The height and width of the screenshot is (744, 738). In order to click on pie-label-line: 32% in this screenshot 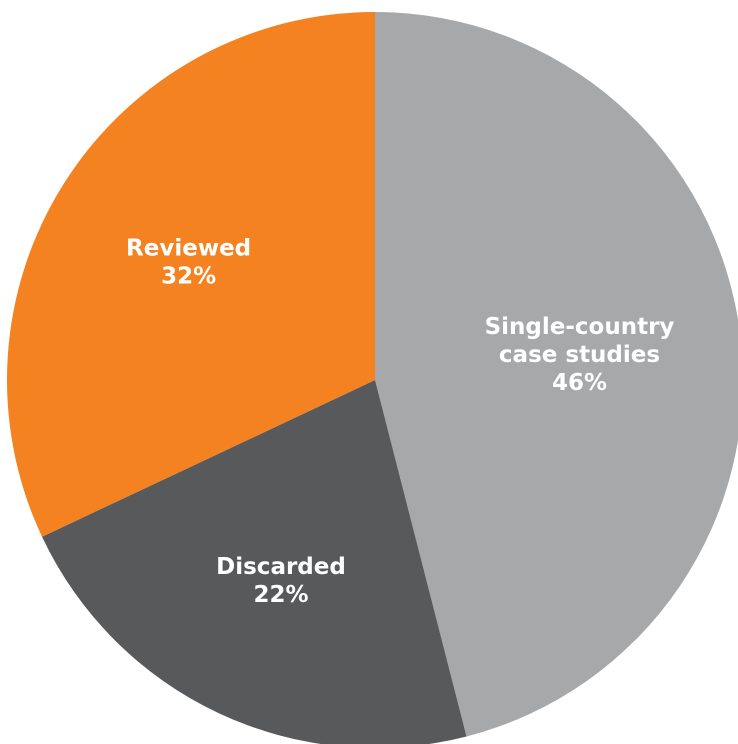, I will do `click(188, 277)`.